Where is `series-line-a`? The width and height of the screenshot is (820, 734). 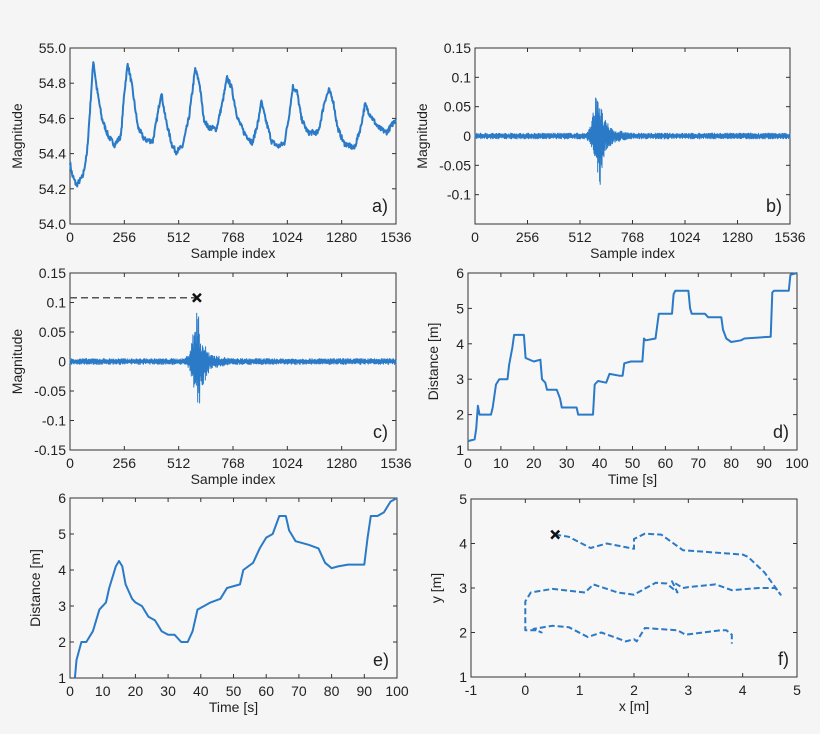 series-line-a is located at coordinates (233, 124).